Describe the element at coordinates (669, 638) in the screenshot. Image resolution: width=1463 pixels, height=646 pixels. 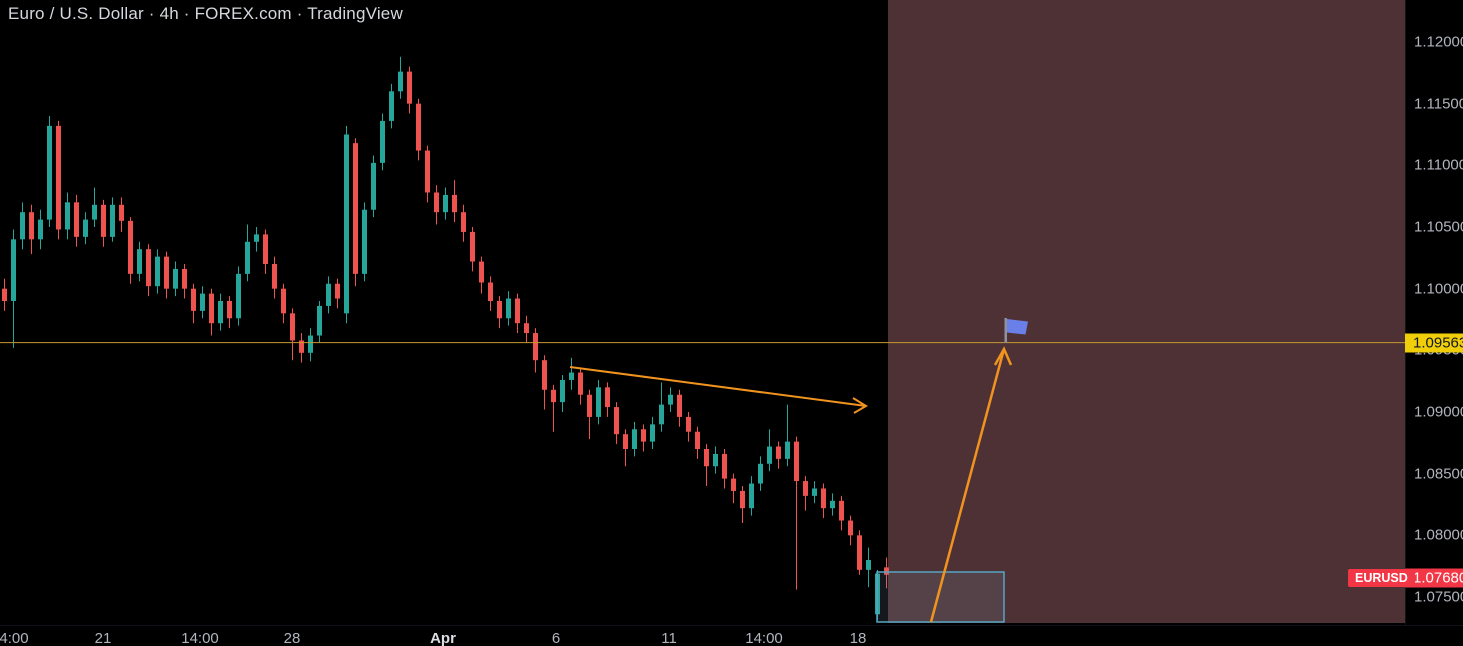
I see `time-tick-label: 11` at that location.